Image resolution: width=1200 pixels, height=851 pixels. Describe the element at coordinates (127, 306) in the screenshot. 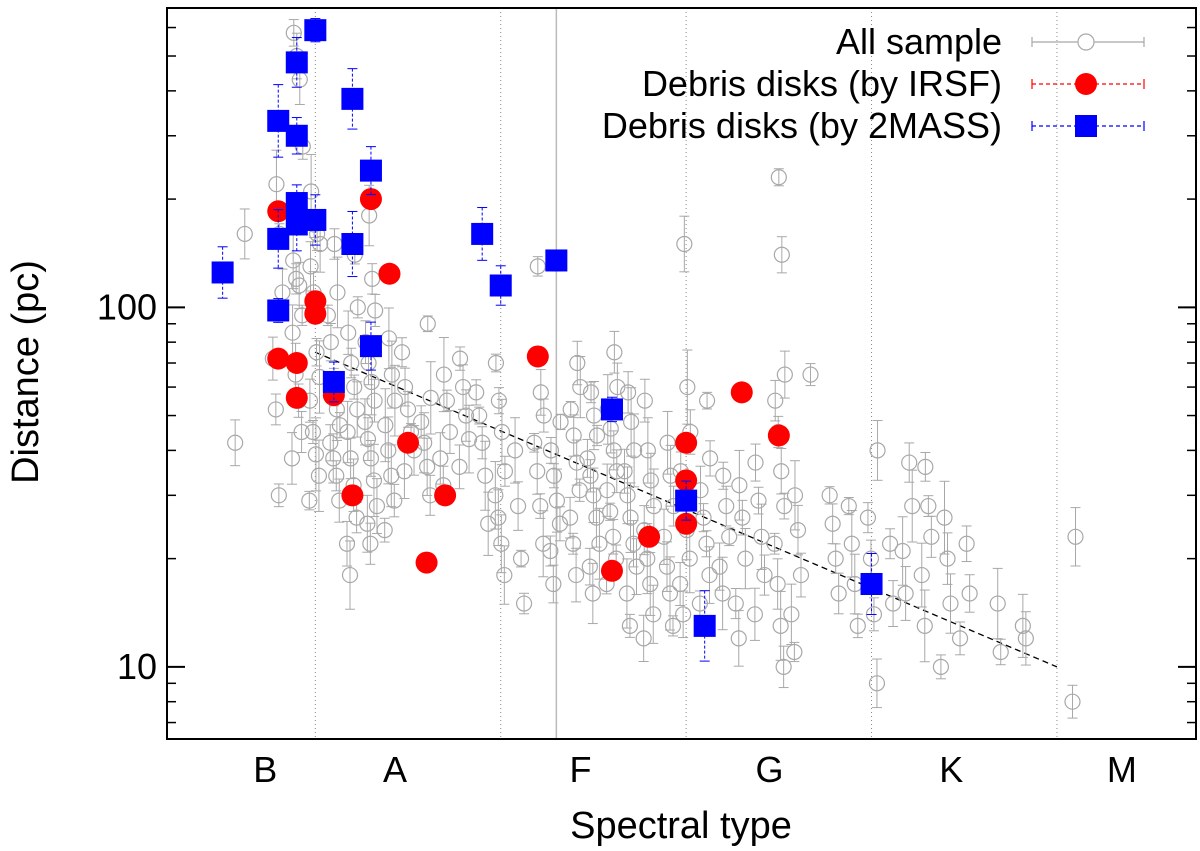

I see `y-tick-label: 100` at that location.